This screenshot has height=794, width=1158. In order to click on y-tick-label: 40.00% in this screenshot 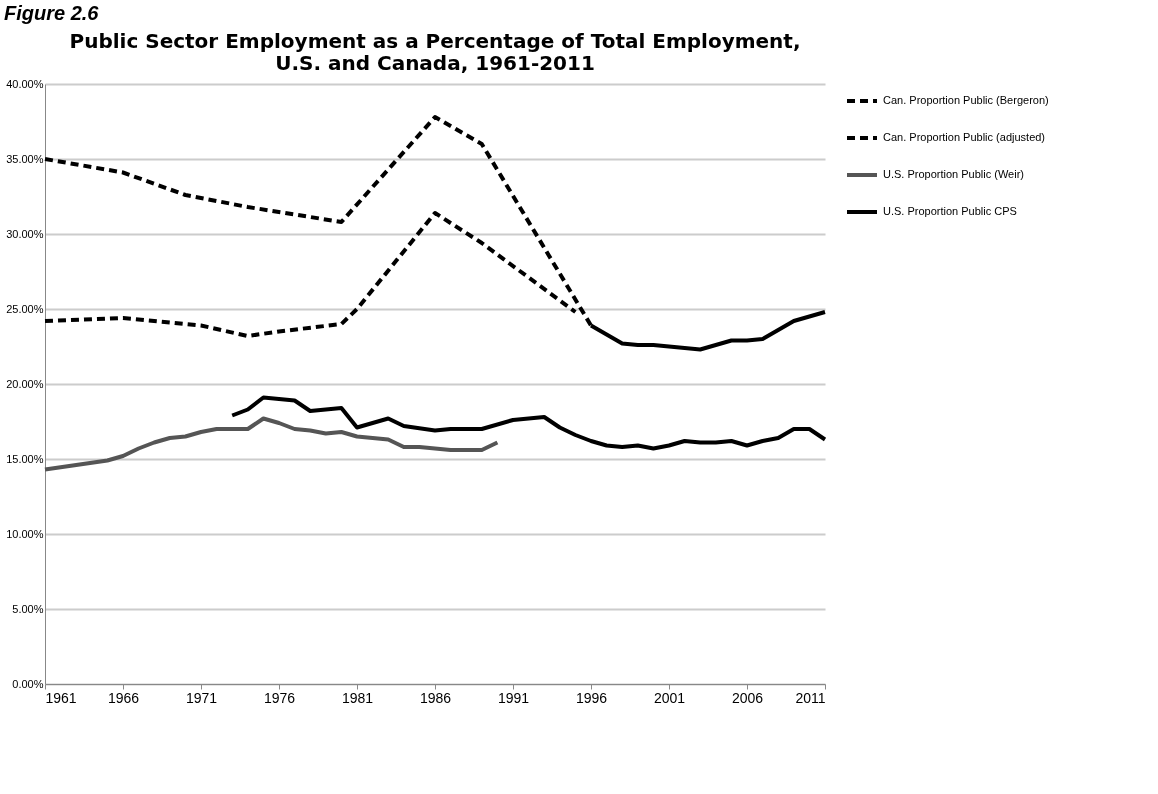, I will do `click(25, 83)`.